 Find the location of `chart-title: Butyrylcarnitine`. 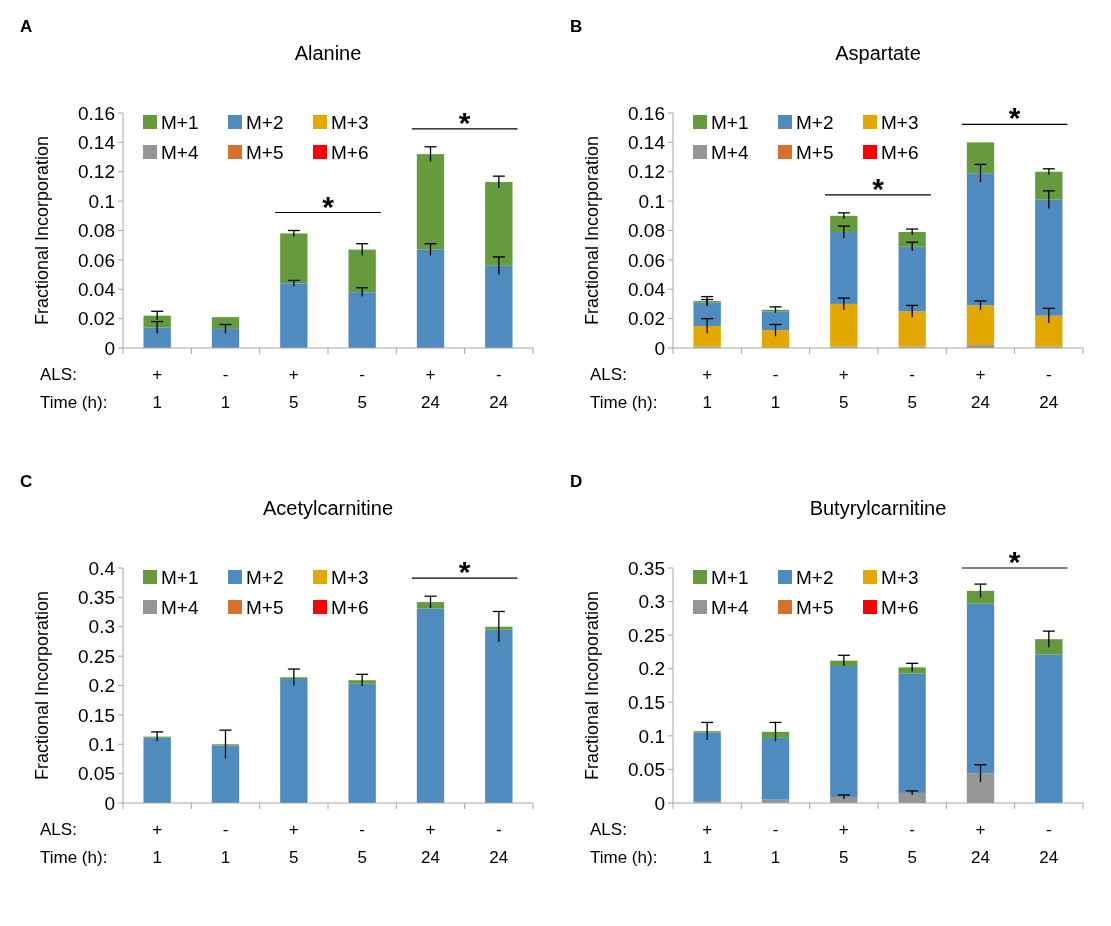

chart-title: Butyrylcarnitine is located at coordinates (878, 508).